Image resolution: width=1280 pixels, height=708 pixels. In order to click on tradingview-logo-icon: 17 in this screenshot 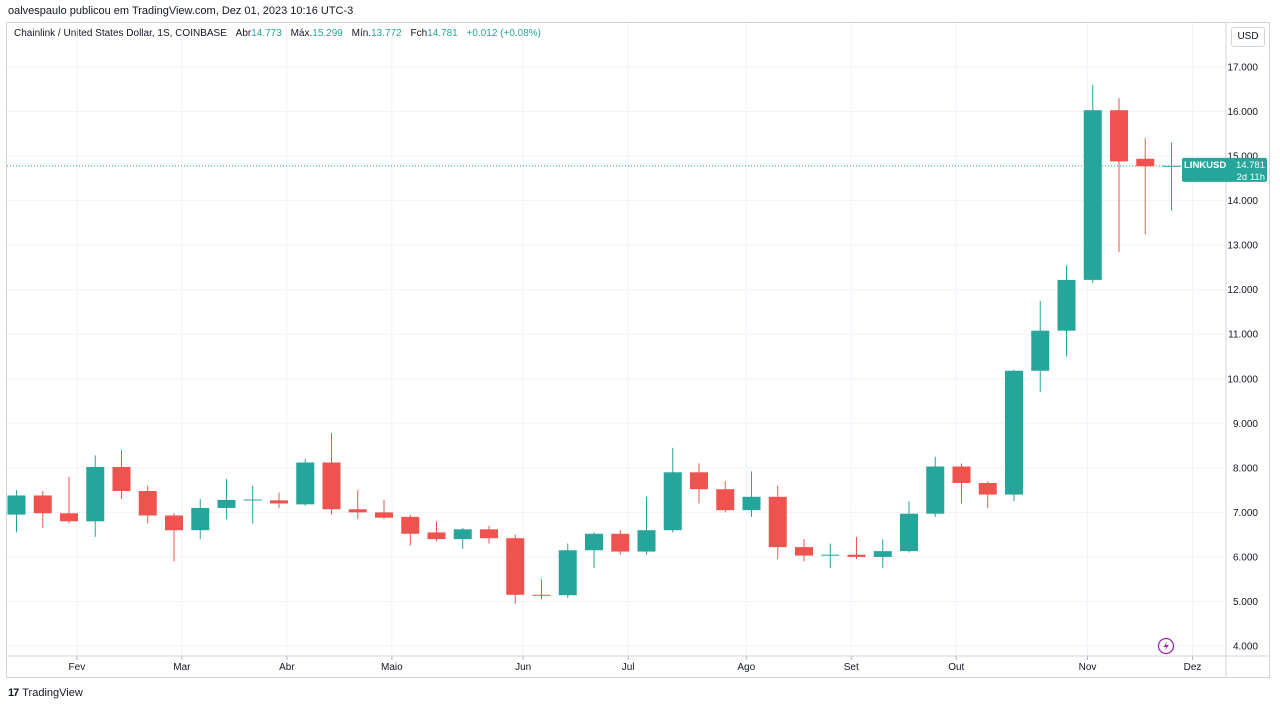, I will do `click(13, 693)`.